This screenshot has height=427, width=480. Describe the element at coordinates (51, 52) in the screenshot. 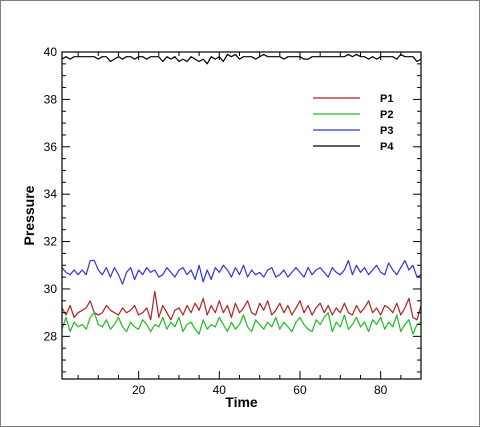

I see `y-tick-label: 40` at that location.